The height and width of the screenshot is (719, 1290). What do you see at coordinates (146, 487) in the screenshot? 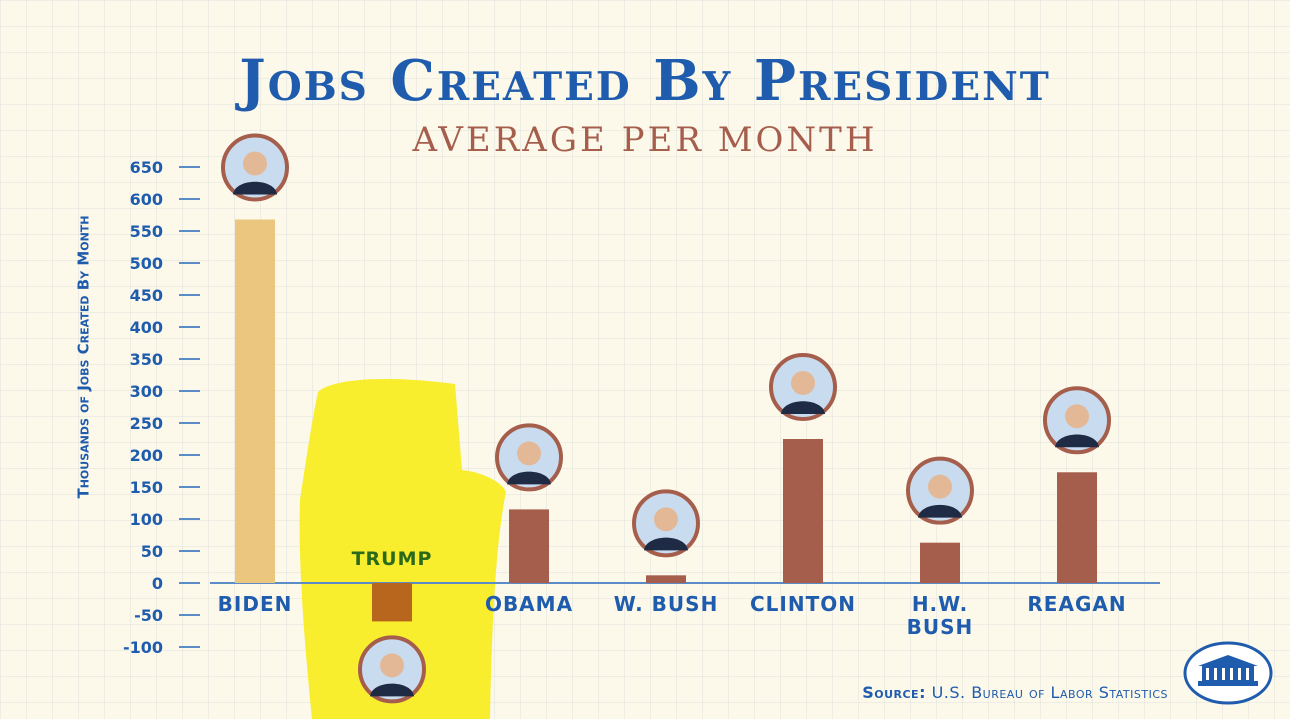
I see `y-tick-label: 150` at bounding box center [146, 487].